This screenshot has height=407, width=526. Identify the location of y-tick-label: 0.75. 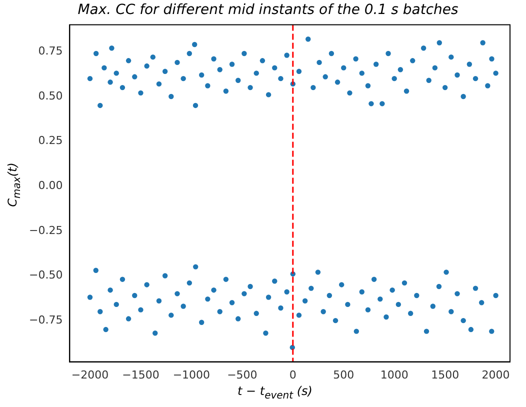
(50, 51).